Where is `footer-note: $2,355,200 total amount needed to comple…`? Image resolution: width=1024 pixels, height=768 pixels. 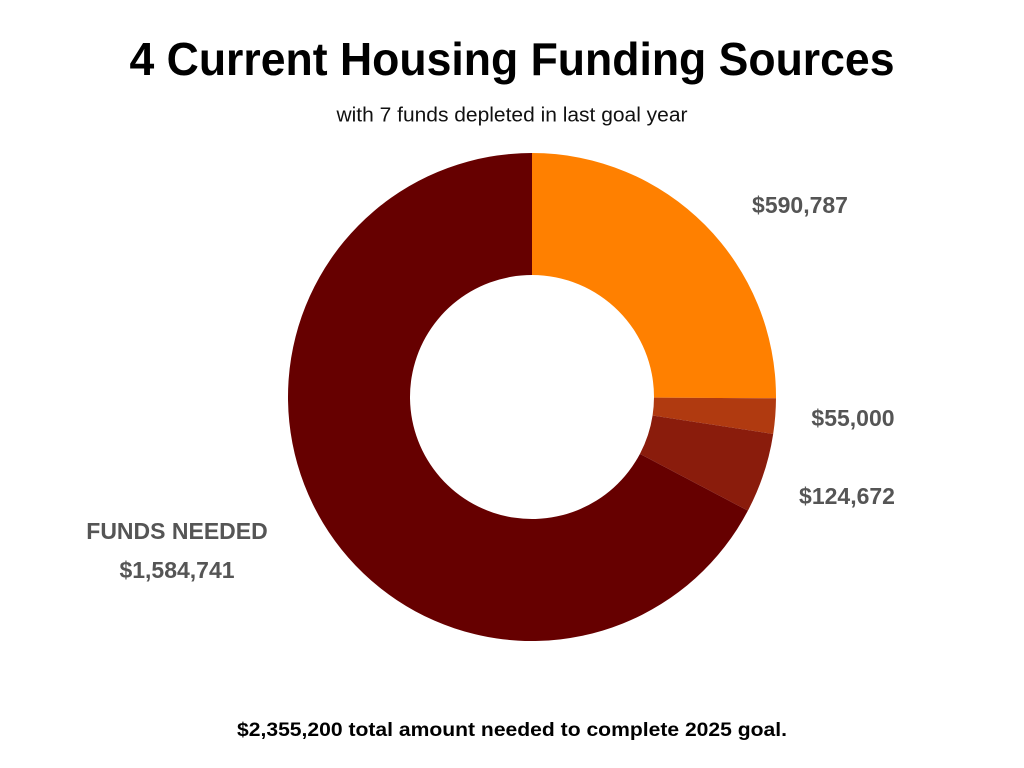 footer-note: $2,355,200 total amount needed to comple… is located at coordinates (512, 730).